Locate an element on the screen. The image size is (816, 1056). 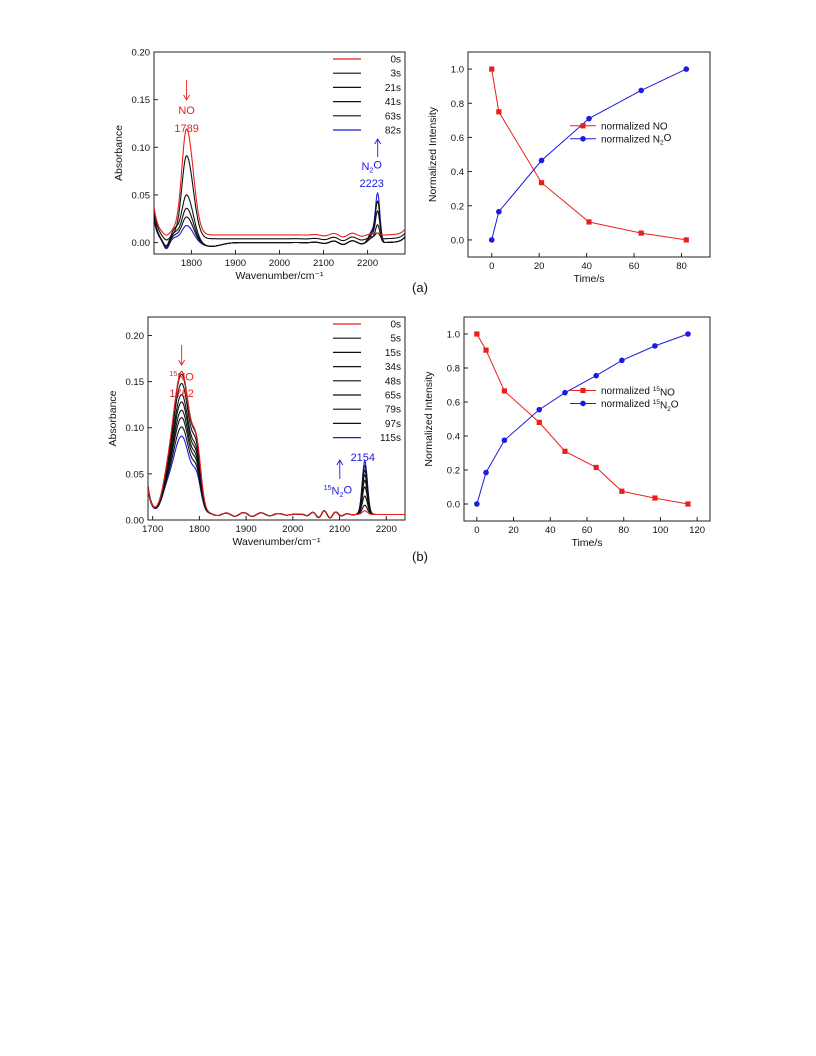
panel-a-spectra-ytick-label: 0.15 is located at coordinates (141, 100).